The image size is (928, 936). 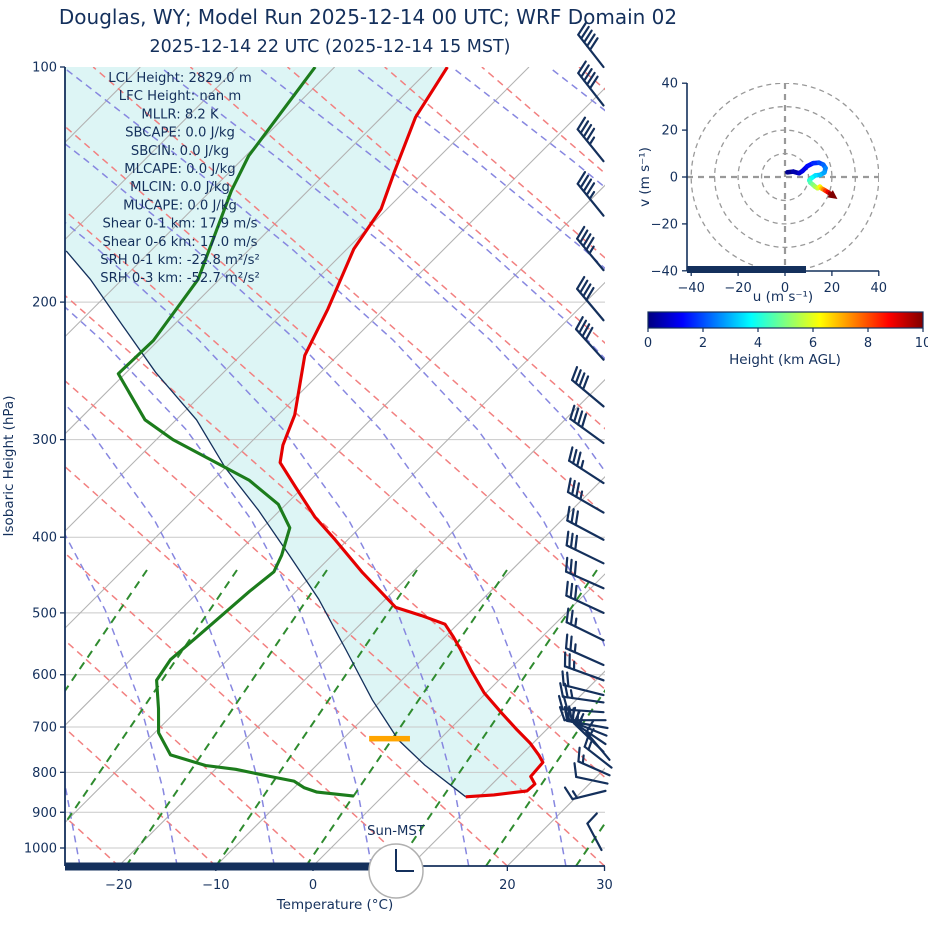 I want to click on annotation-line: MLLR: 8.2 K, so click(x=180, y=114).